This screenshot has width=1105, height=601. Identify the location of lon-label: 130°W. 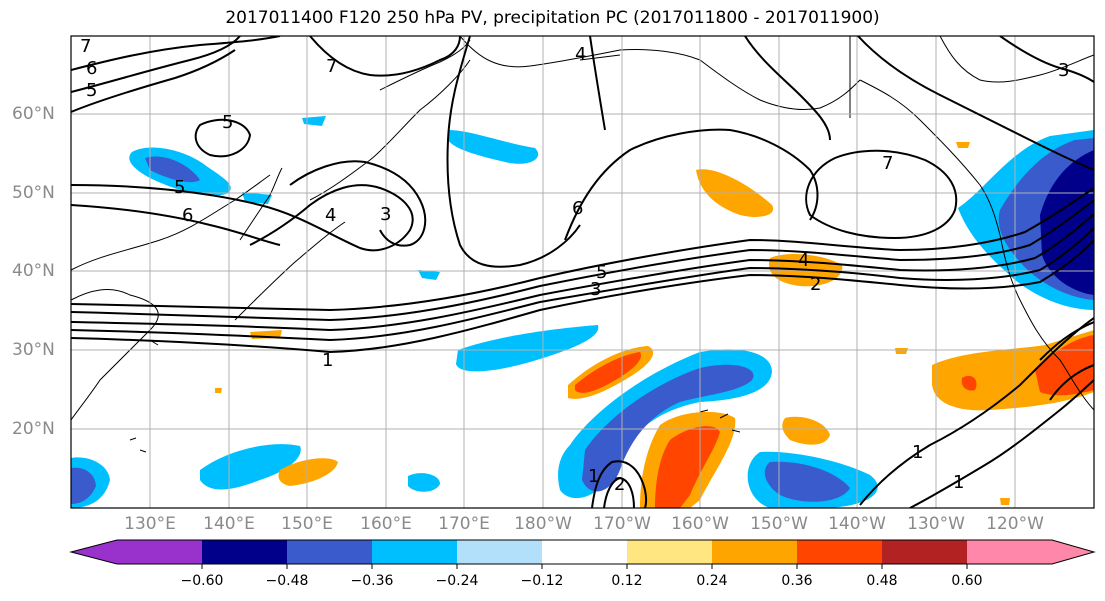
(936, 524).